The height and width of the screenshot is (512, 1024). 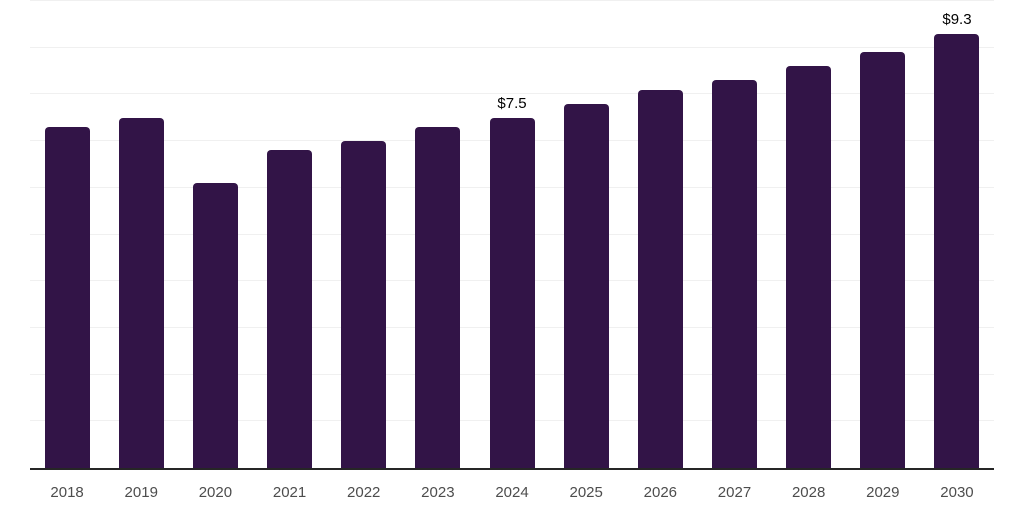 I want to click on bar-2020, so click(x=215, y=325).